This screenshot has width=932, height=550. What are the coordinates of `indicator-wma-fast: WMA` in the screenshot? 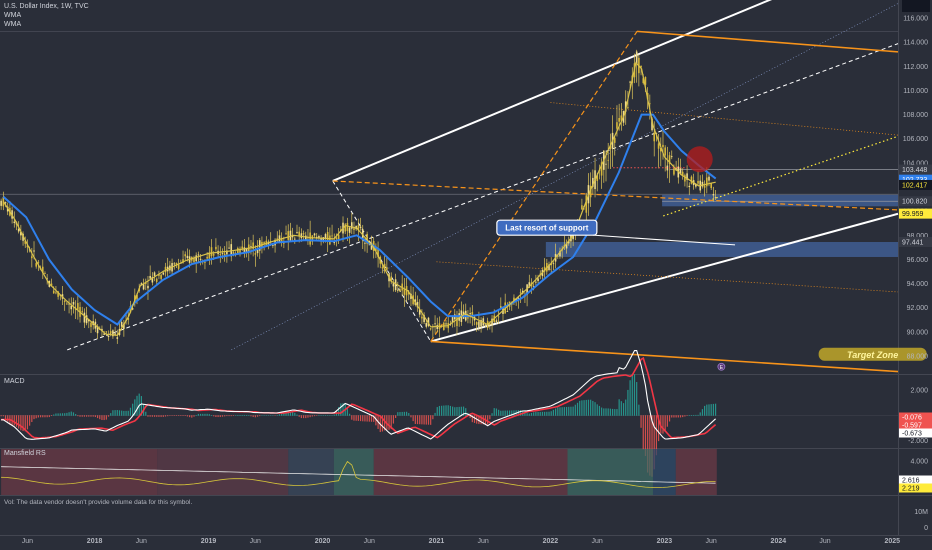 It's located at (13, 15).